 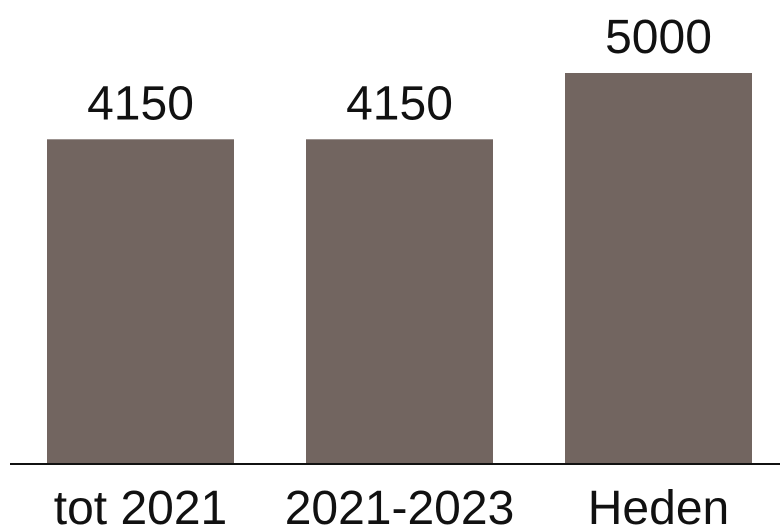 What do you see at coordinates (140, 505) in the screenshot?
I see `x-tick-label-1: tot 2021` at bounding box center [140, 505].